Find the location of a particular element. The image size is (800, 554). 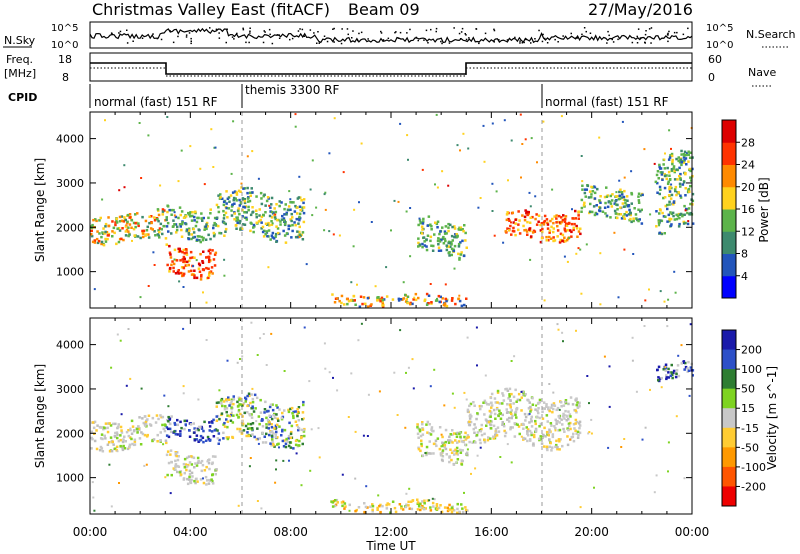

noise-panel-frame is located at coordinates (391, 35).